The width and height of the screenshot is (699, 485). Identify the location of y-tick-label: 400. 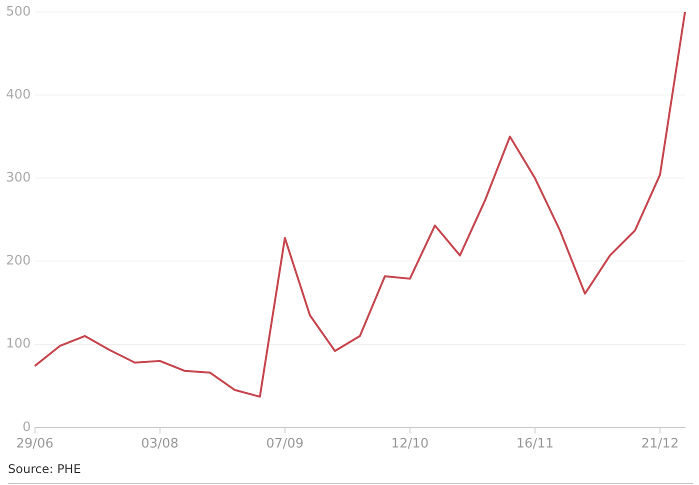
(18, 94).